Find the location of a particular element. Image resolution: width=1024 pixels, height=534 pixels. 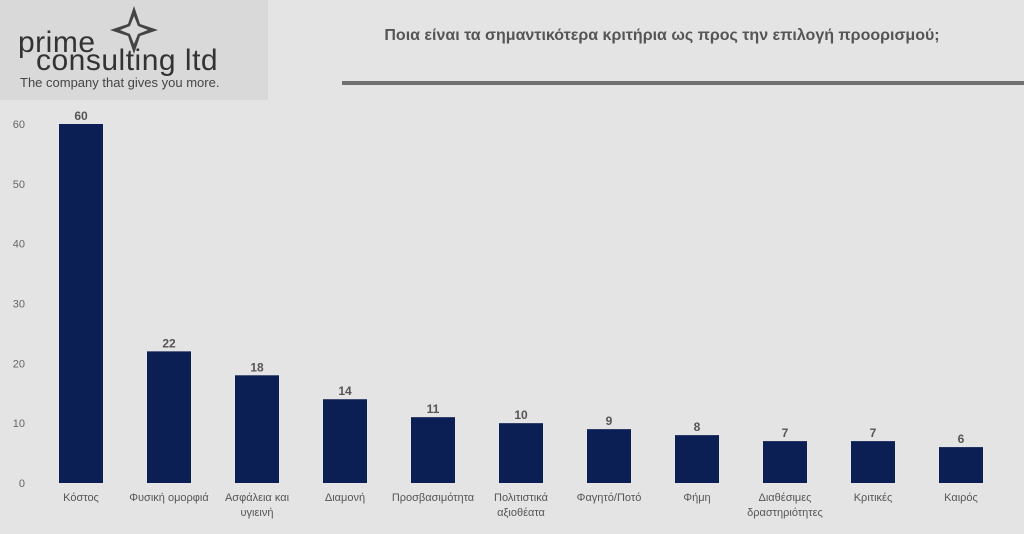

y-tick-label: 30 is located at coordinates (19, 305).